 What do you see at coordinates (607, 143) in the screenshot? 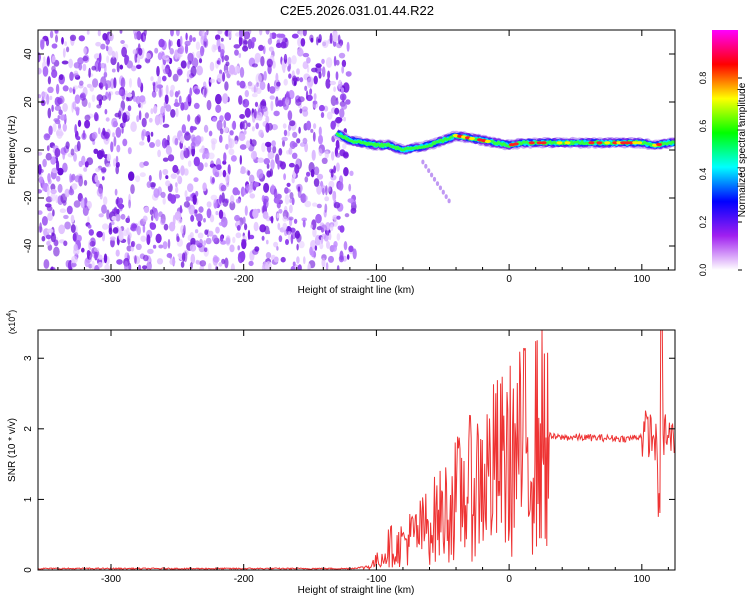
I see `signal-peak` at bounding box center [607, 143].